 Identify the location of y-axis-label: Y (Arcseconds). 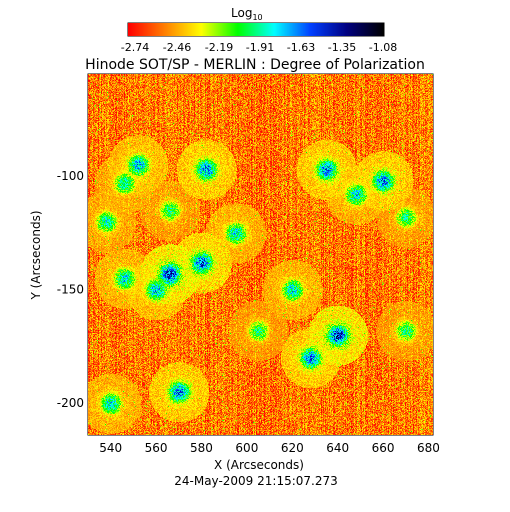
(36, 255).